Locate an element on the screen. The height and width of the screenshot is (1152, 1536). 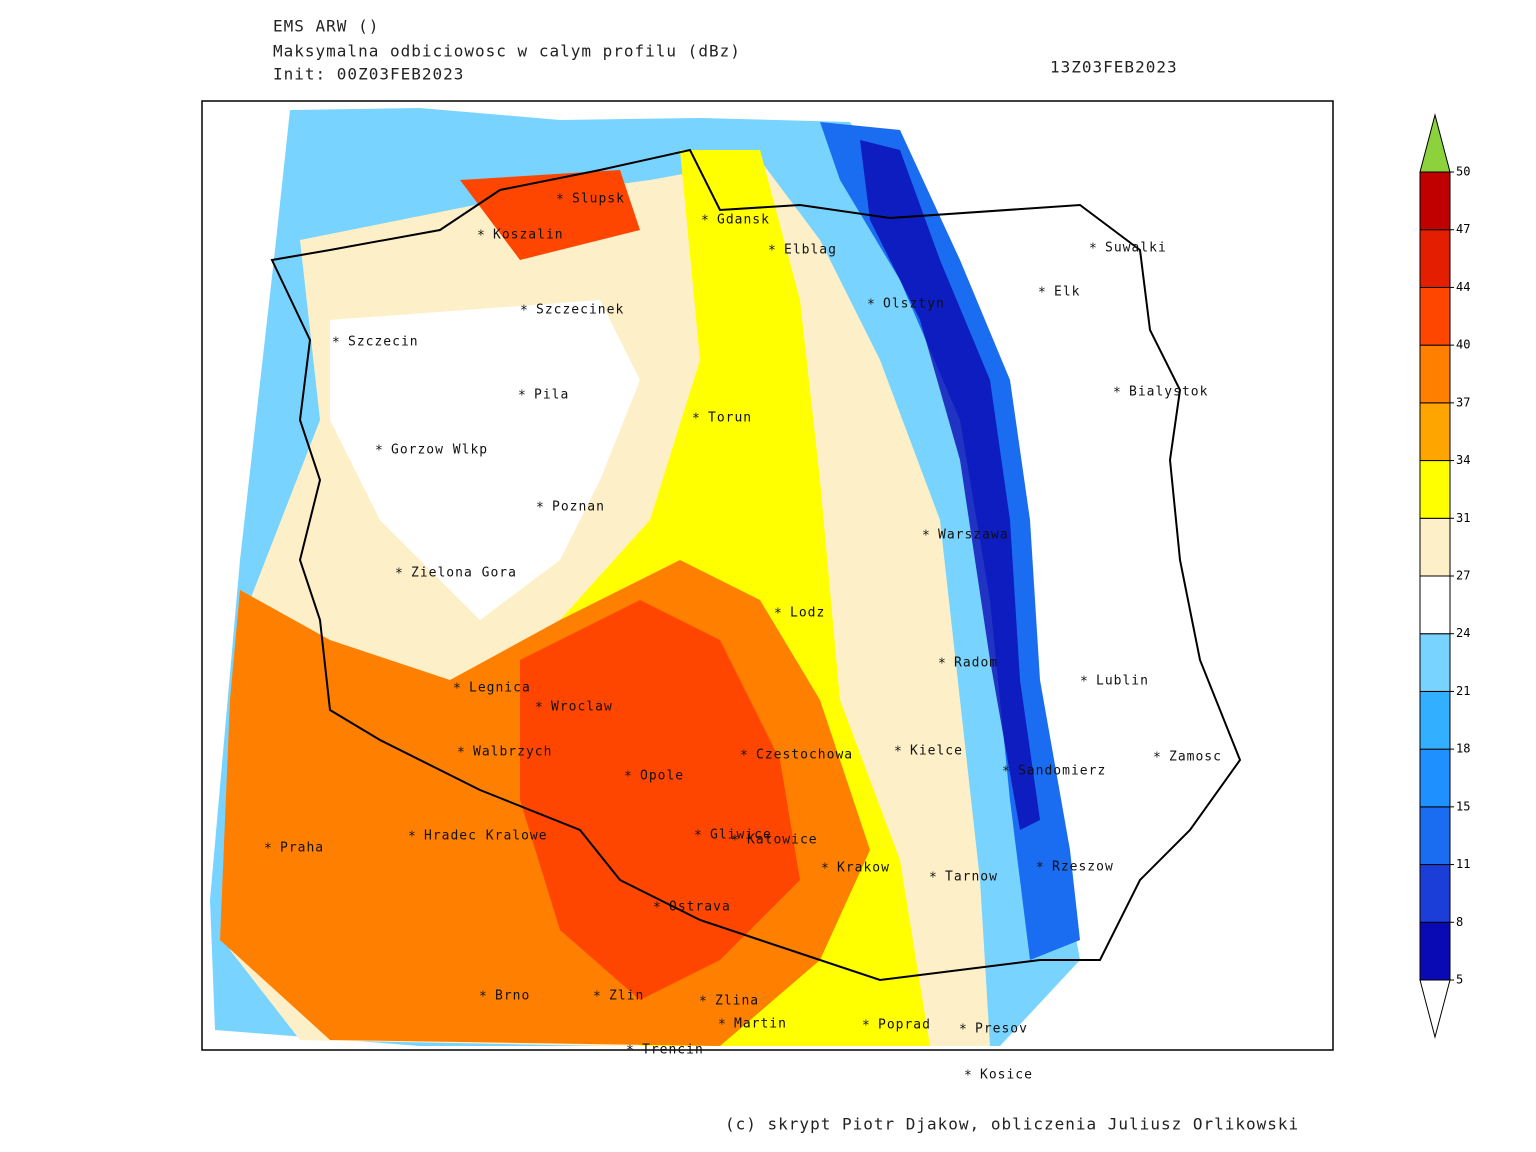
colorbar-label: 44 is located at coordinates (1463, 287).